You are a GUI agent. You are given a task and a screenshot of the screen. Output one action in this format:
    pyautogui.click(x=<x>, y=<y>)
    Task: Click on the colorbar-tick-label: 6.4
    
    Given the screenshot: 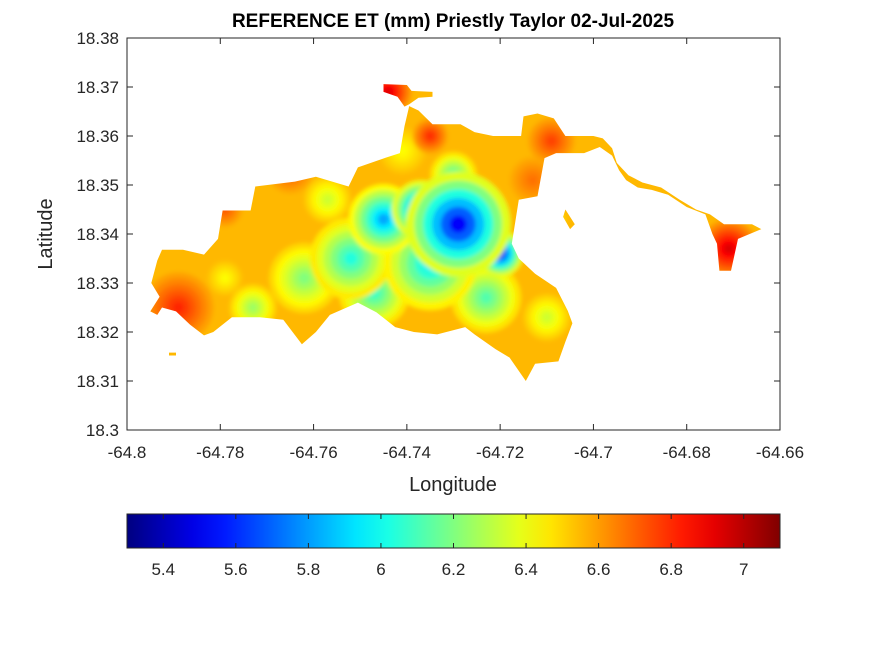 What is the action you would take?
    pyautogui.click(x=526, y=569)
    